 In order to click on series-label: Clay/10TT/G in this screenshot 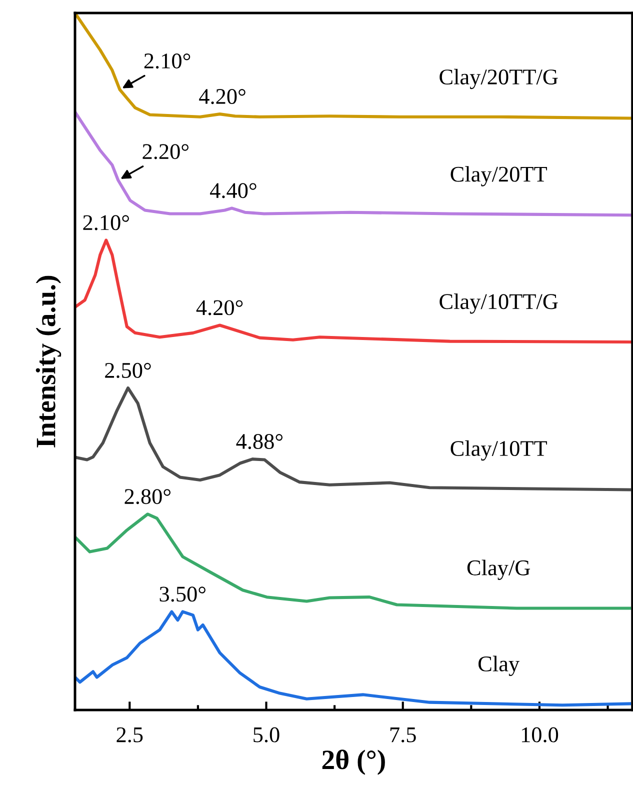, I will do `click(499, 303)`.